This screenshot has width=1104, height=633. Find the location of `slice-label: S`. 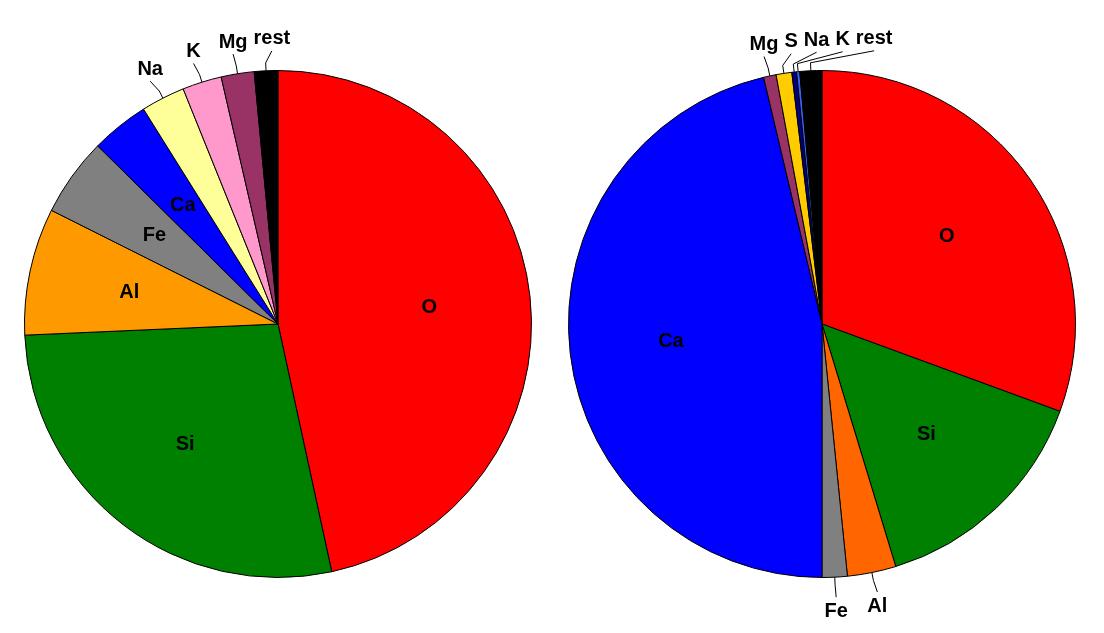

slice-label: S is located at coordinates (791, 40).